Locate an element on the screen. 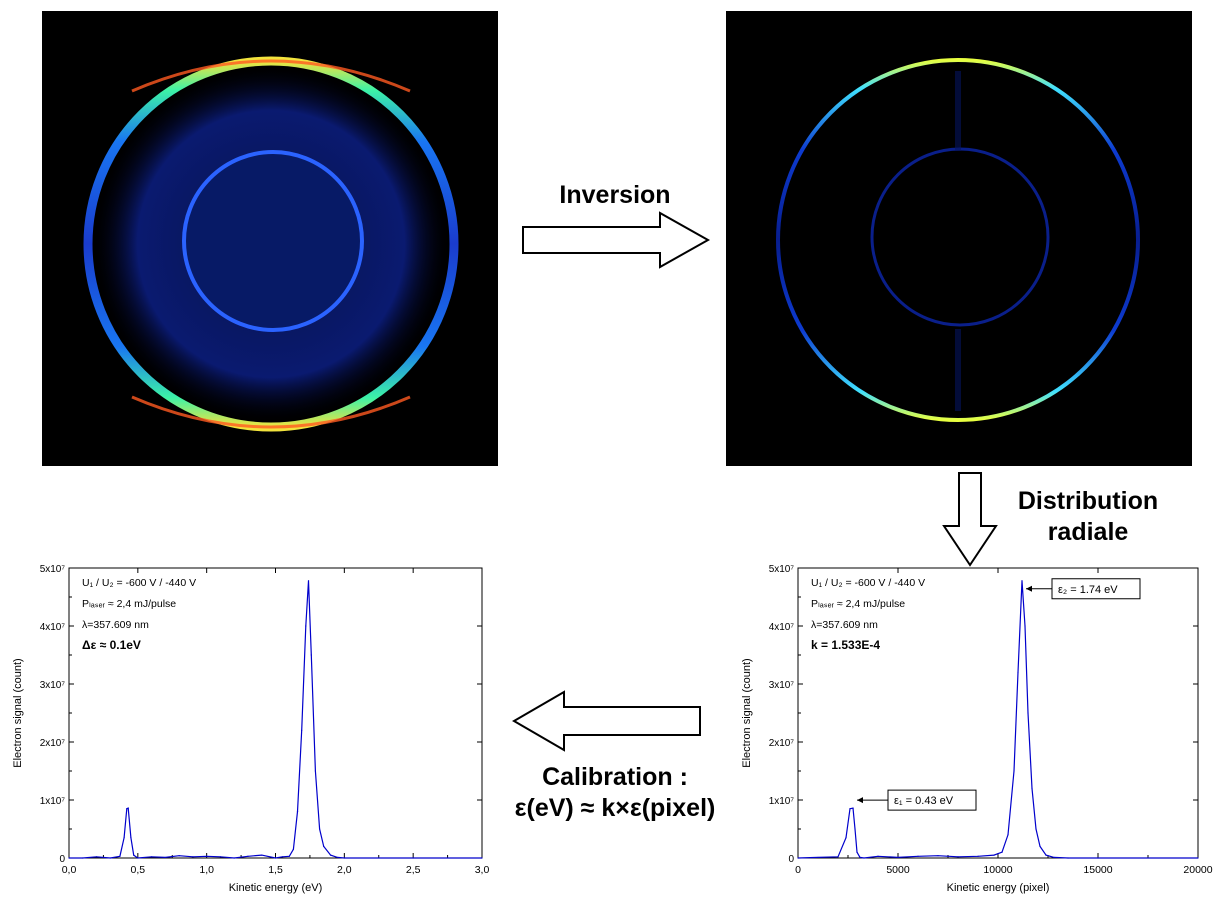 The image size is (1216, 908). down-arrow-icon is located at coordinates (970, 519).